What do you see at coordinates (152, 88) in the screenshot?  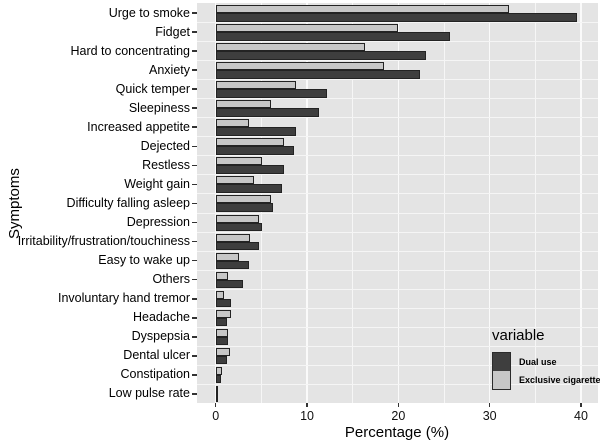 I see `category-label: Quick temper` at bounding box center [152, 88].